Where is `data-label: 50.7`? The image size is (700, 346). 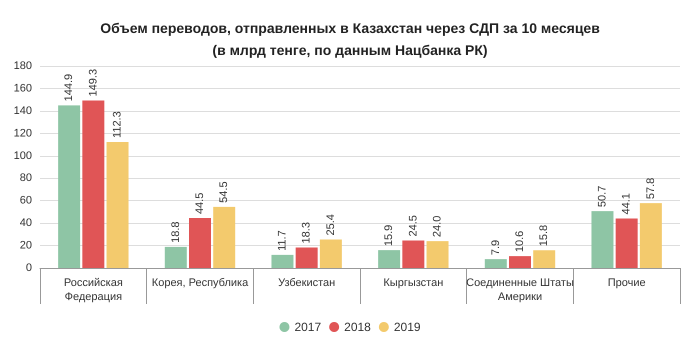 data-label: 50.7 is located at coordinates (602, 197).